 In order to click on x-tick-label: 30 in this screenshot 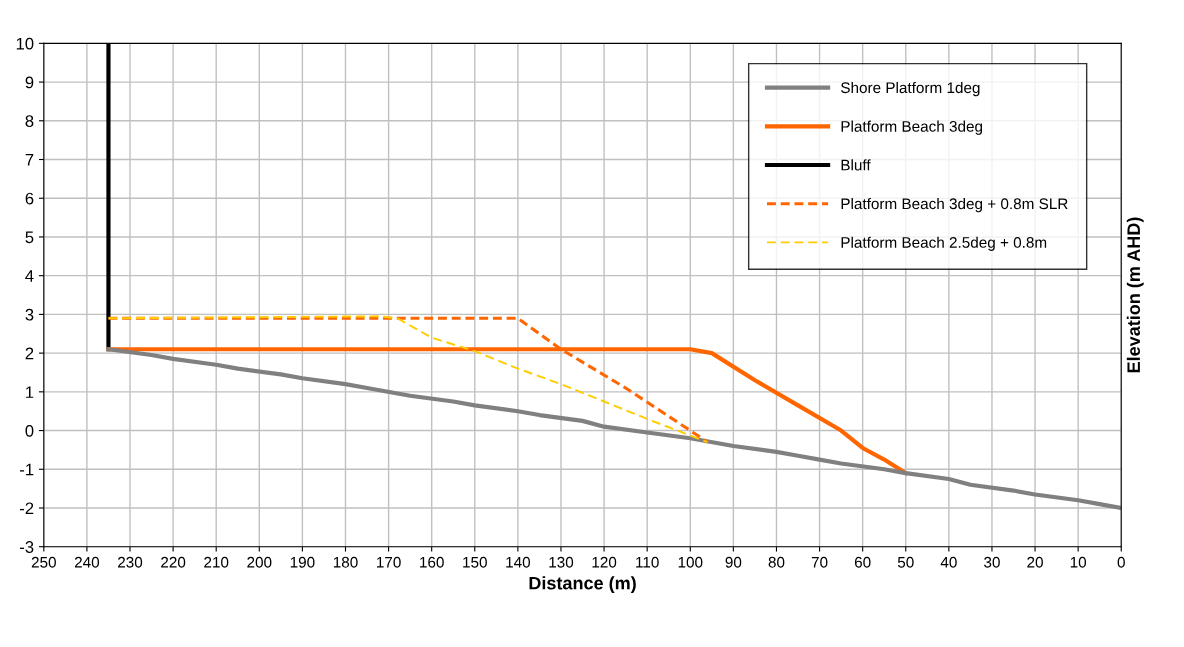, I will do `click(992, 562)`.